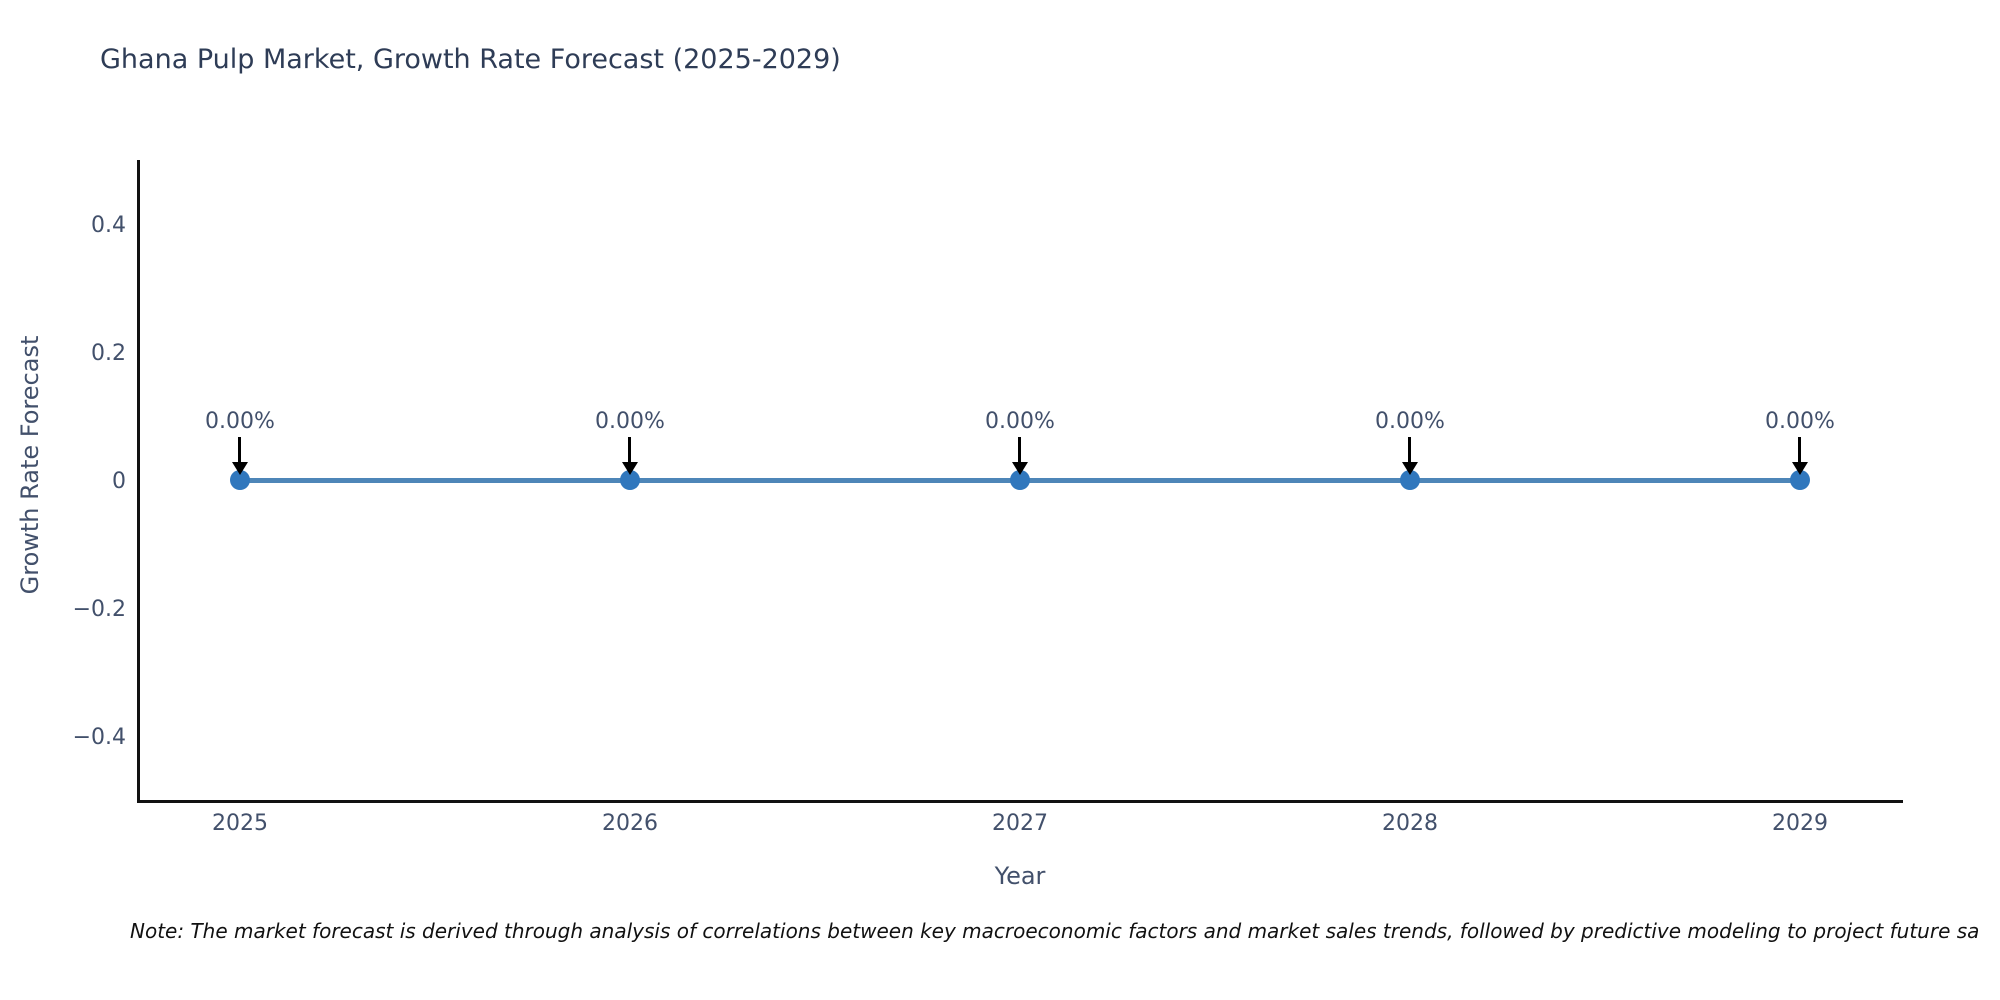  Describe the element at coordinates (108, 353) in the screenshot. I see `y-tick-label: 0.2` at that location.